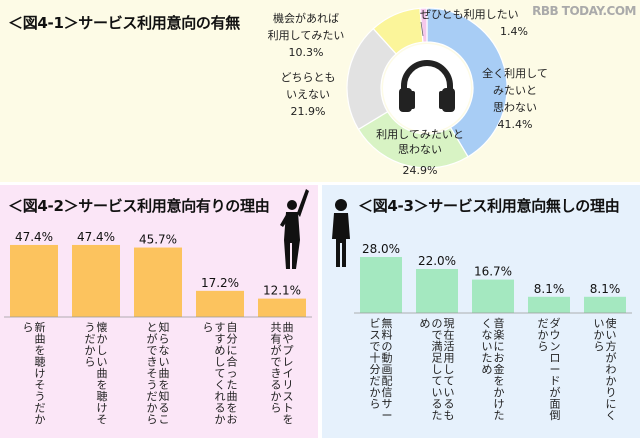 Image resolution: width=640 pixels, height=438 pixels. I want to click on svg-text: 懐, so click(102, 327).